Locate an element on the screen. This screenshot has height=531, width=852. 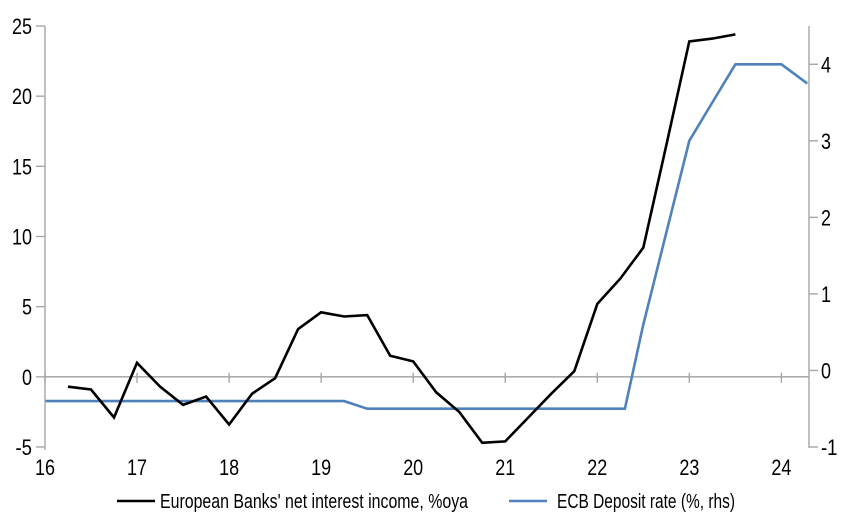
left-axis-tick-label: 15 is located at coordinates (22, 166).